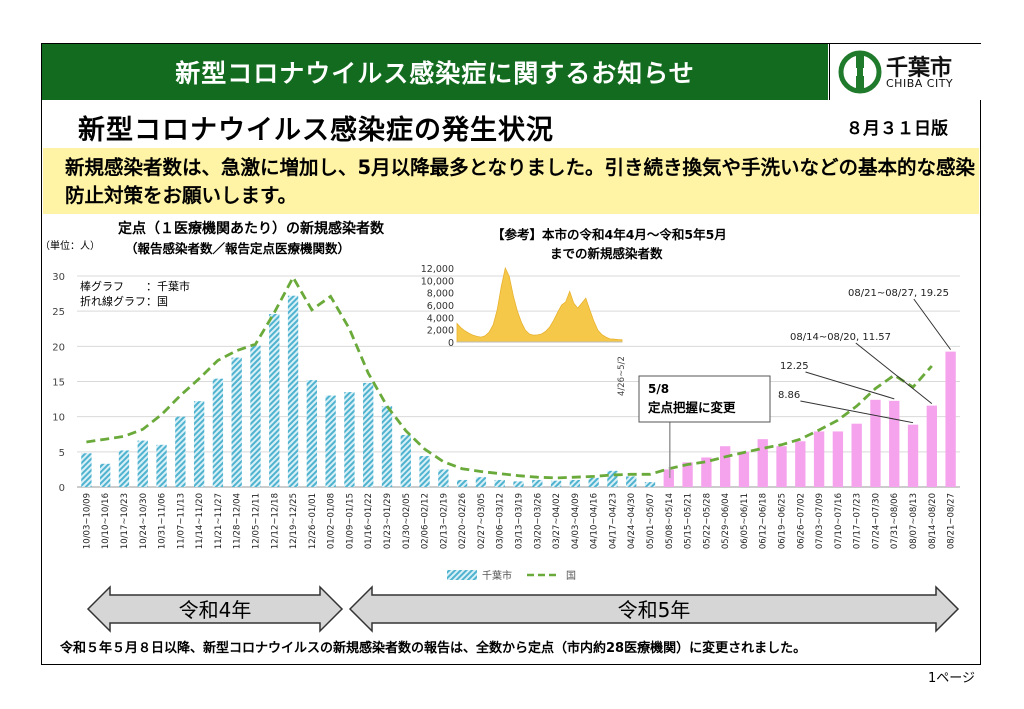 This screenshot has width=1024, height=709. I want to click on x-tick-label: 11/21~11/27, so click(219, 521).